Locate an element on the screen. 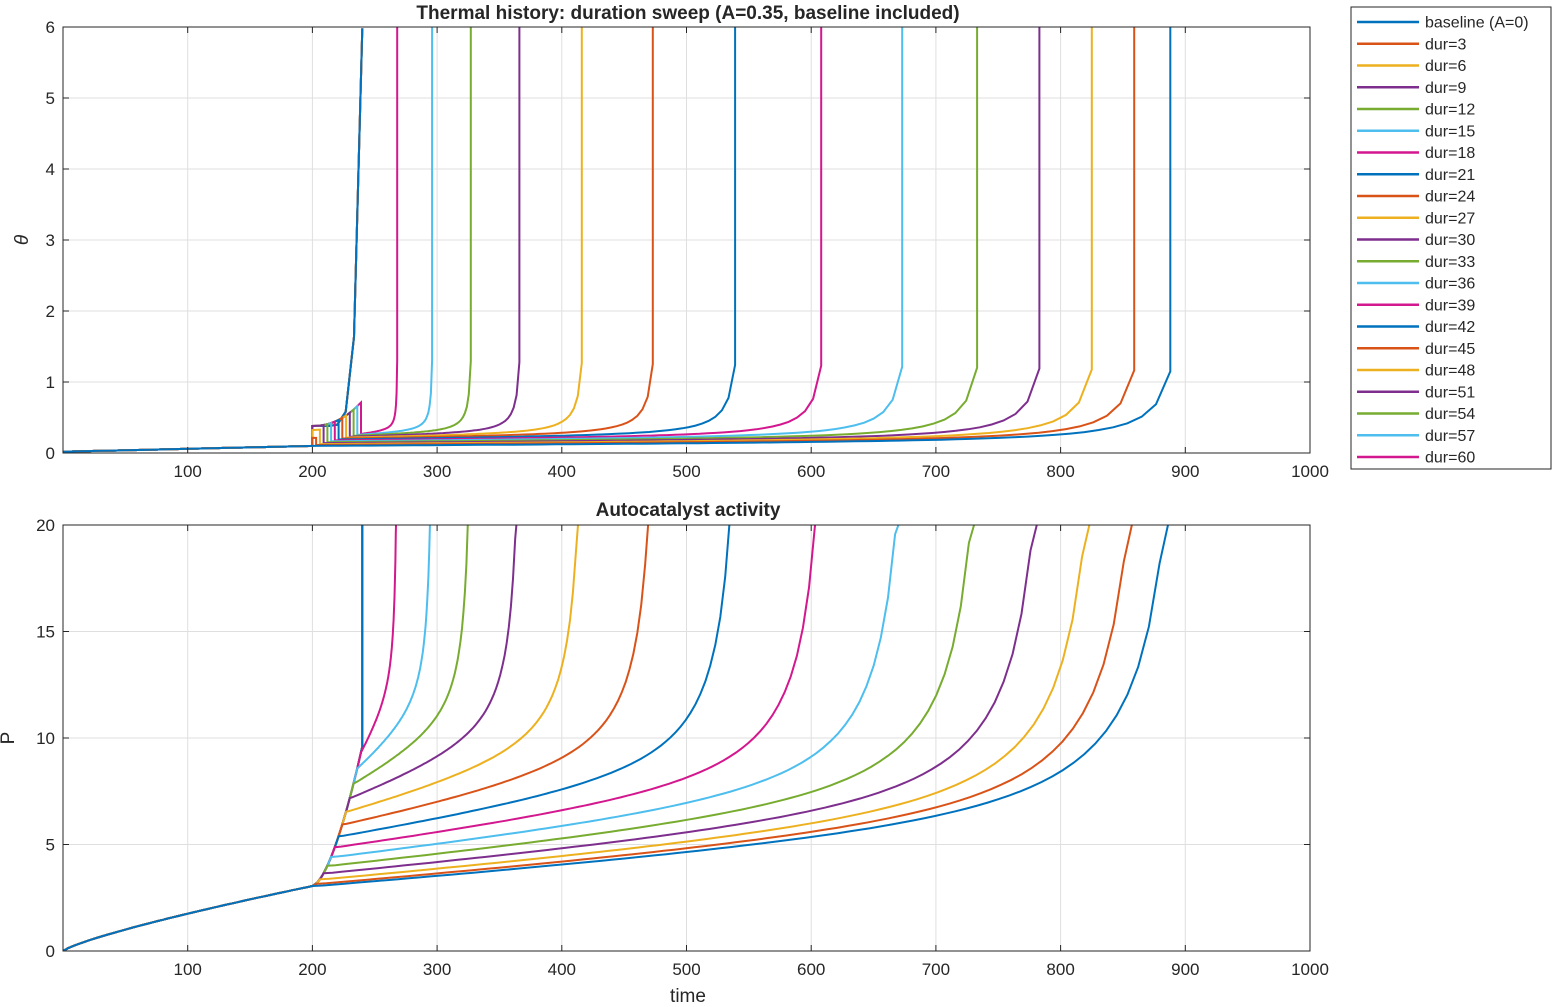 The height and width of the screenshot is (1007, 1556). thermal-ylabel: θ is located at coordinates (22, 239).